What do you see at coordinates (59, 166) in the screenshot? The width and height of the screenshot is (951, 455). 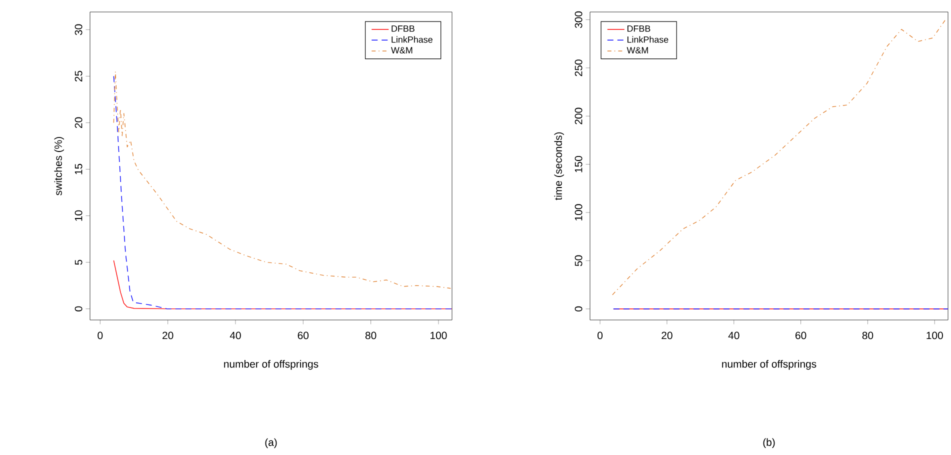 I see `y-axis-title: switches (%)` at bounding box center [59, 166].